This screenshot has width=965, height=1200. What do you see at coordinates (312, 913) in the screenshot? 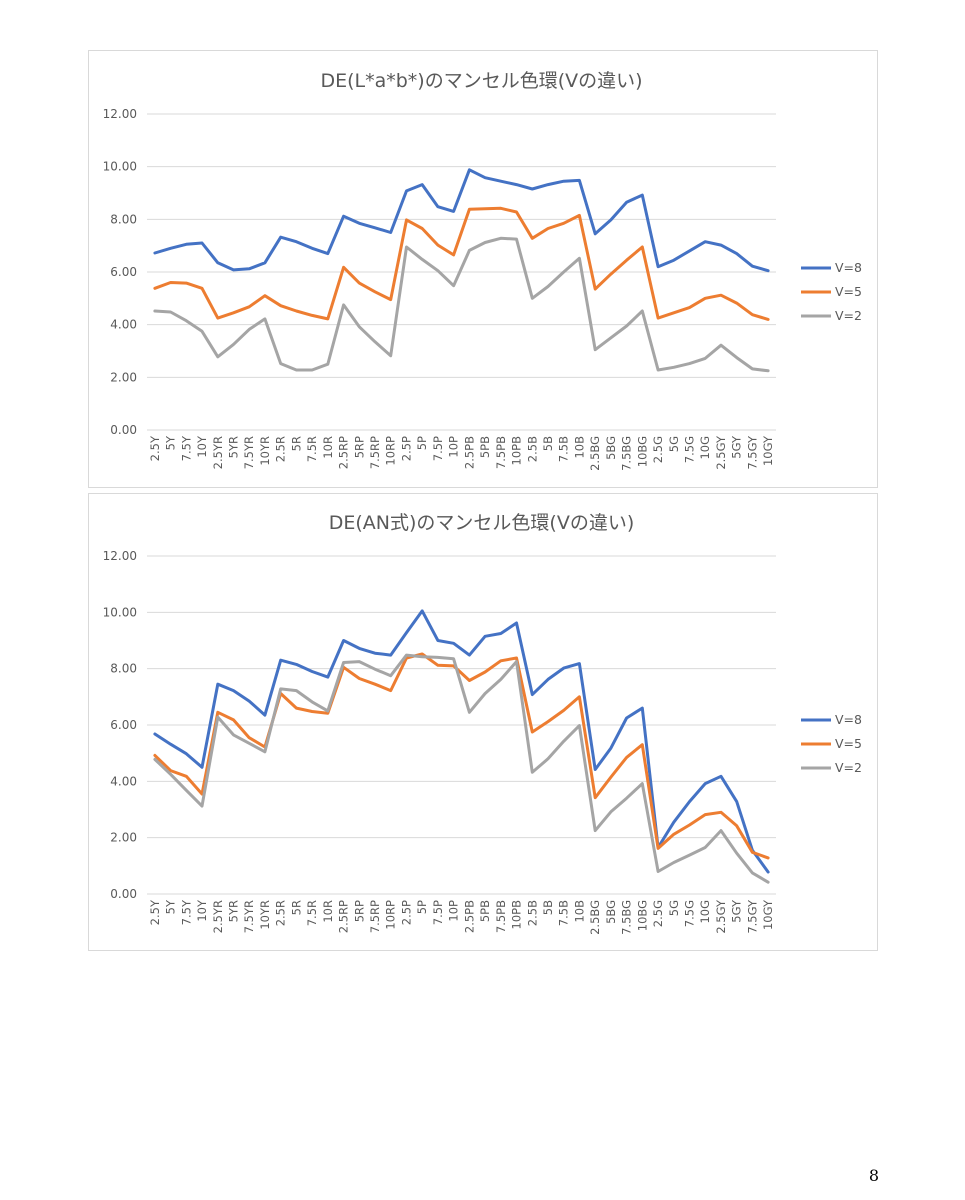
I see `x-tick-label: 7.5R` at bounding box center [312, 913].